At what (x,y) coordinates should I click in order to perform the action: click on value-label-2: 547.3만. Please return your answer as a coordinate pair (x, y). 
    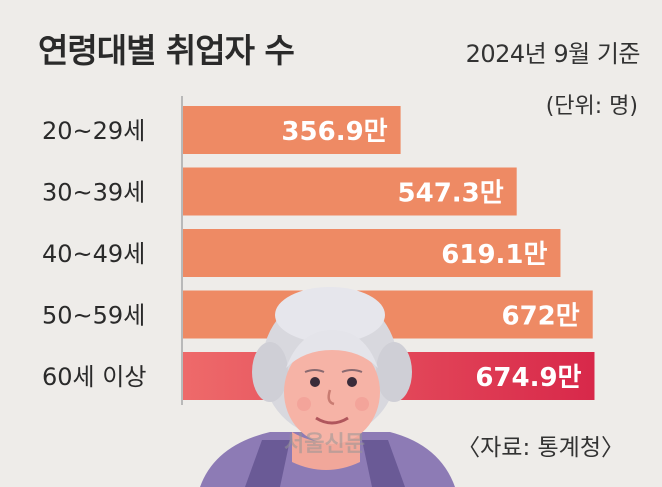
    Looking at the image, I should click on (451, 194).